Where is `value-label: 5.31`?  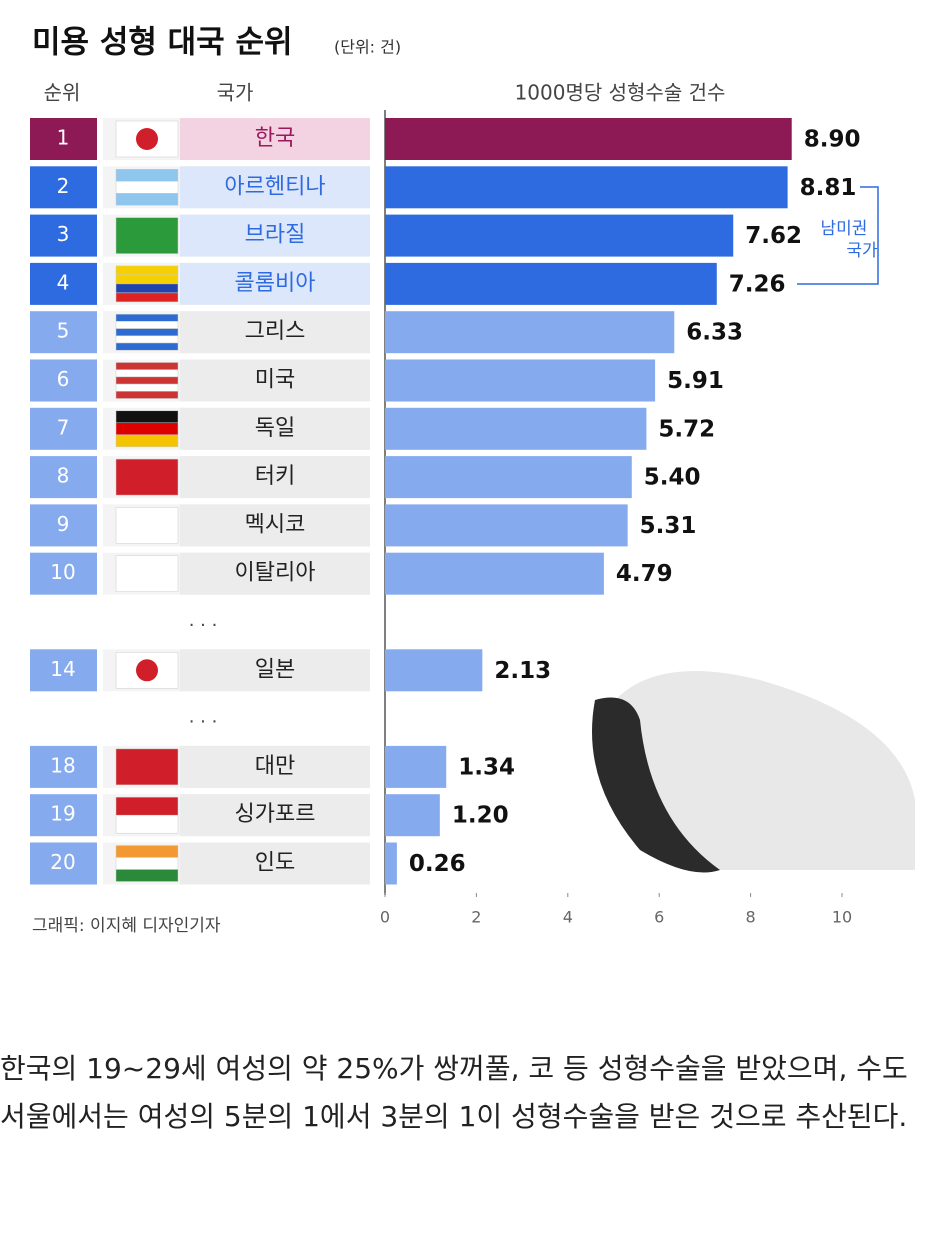 value-label: 5.31 is located at coordinates (668, 526).